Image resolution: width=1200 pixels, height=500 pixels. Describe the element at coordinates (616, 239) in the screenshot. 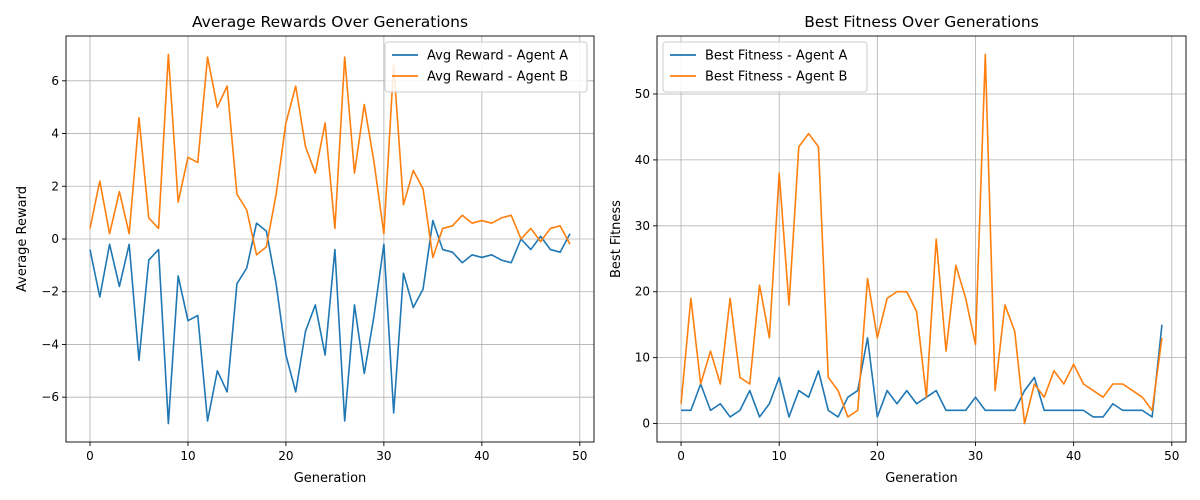

I see `y-axis-label: Best Fitness` at that location.